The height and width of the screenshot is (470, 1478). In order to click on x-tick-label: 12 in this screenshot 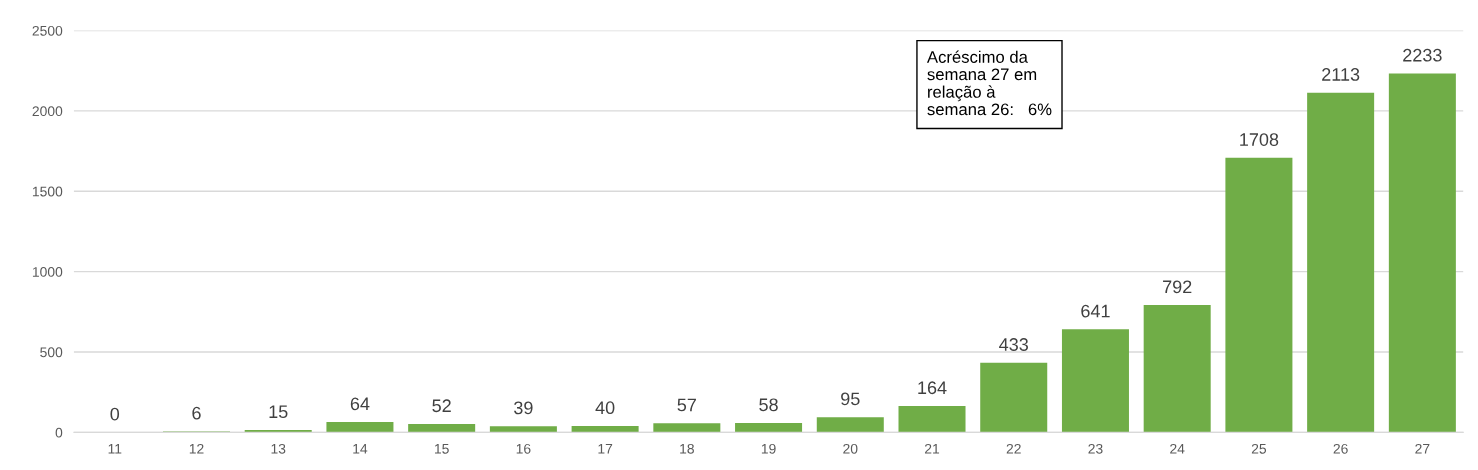, I will do `click(196, 448)`.